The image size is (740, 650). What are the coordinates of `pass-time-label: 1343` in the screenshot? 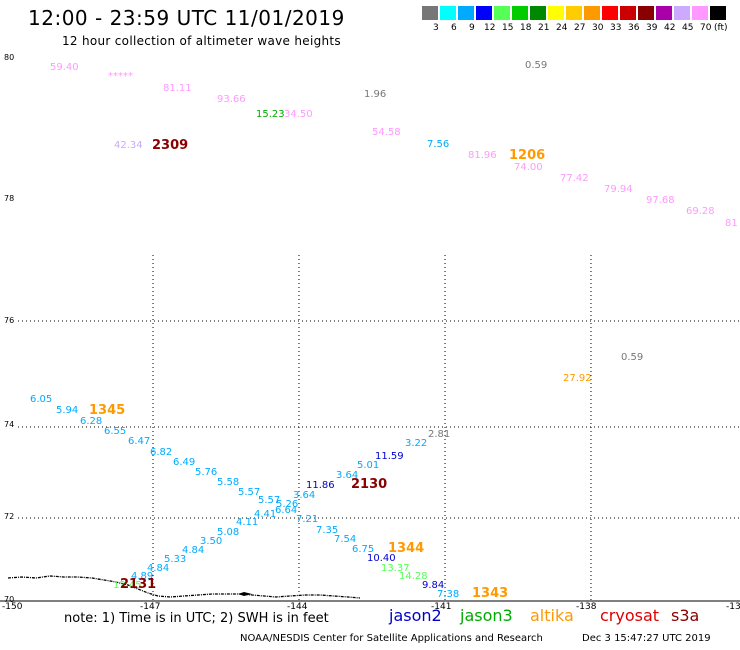 It's located at (490, 593).